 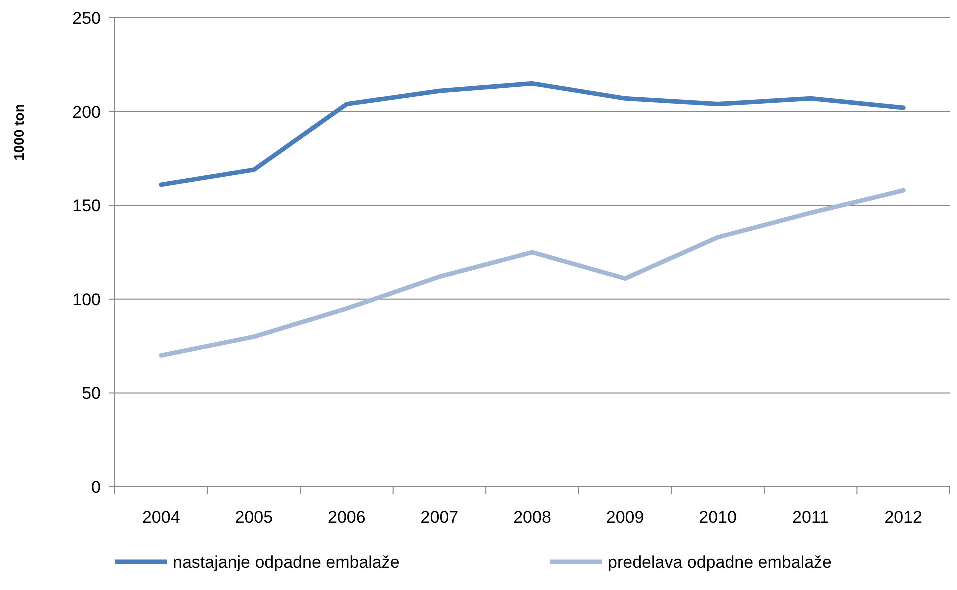 What do you see at coordinates (86, 18) in the screenshot?
I see `y-tick-label: 250` at bounding box center [86, 18].